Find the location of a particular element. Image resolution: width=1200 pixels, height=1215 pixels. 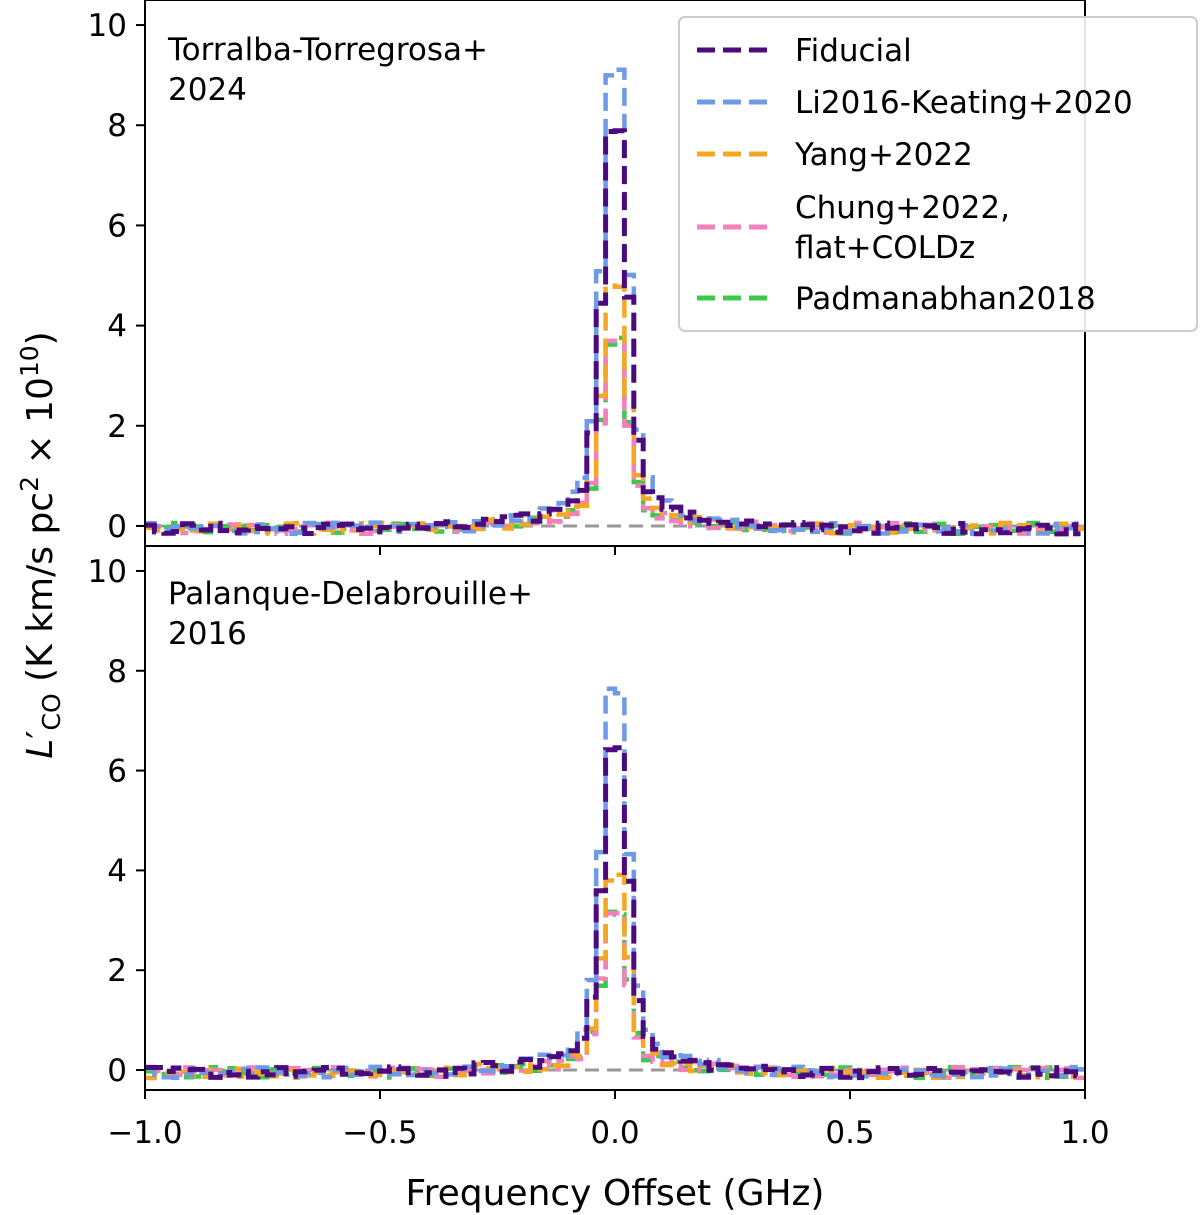

legend-box is located at coordinates (938, 174).